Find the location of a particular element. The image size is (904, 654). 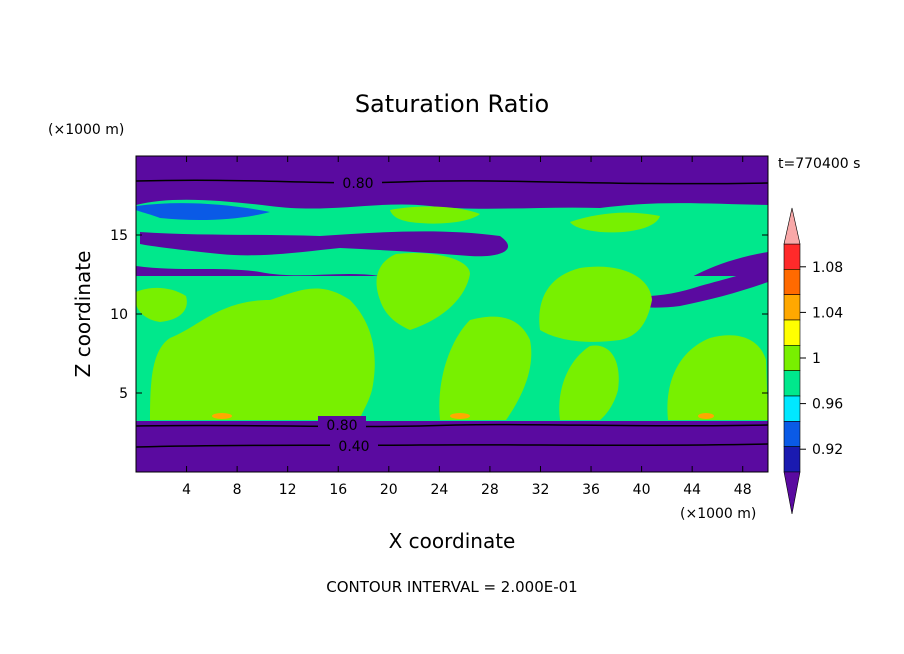

colorbar-tick-label: 1 is located at coordinates (816, 359).